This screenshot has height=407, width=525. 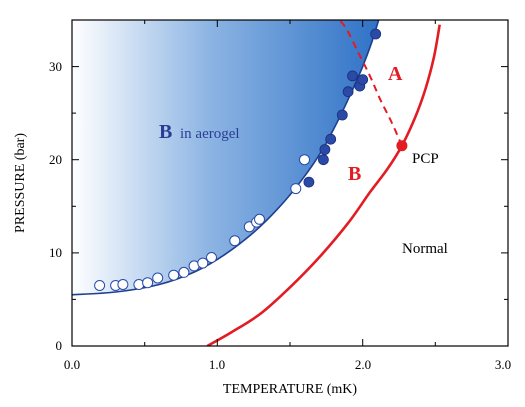 What do you see at coordinates (425, 249) in the screenshot?
I see `normal-phase-label: Normal` at bounding box center [425, 249].